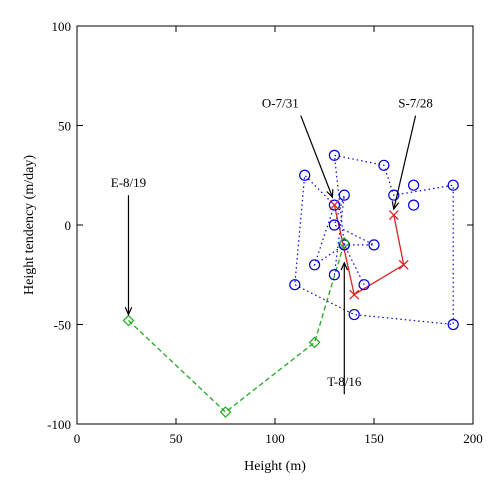  What do you see at coordinates (62, 325) in the screenshot?
I see `y-tick-label: -50` at bounding box center [62, 325].